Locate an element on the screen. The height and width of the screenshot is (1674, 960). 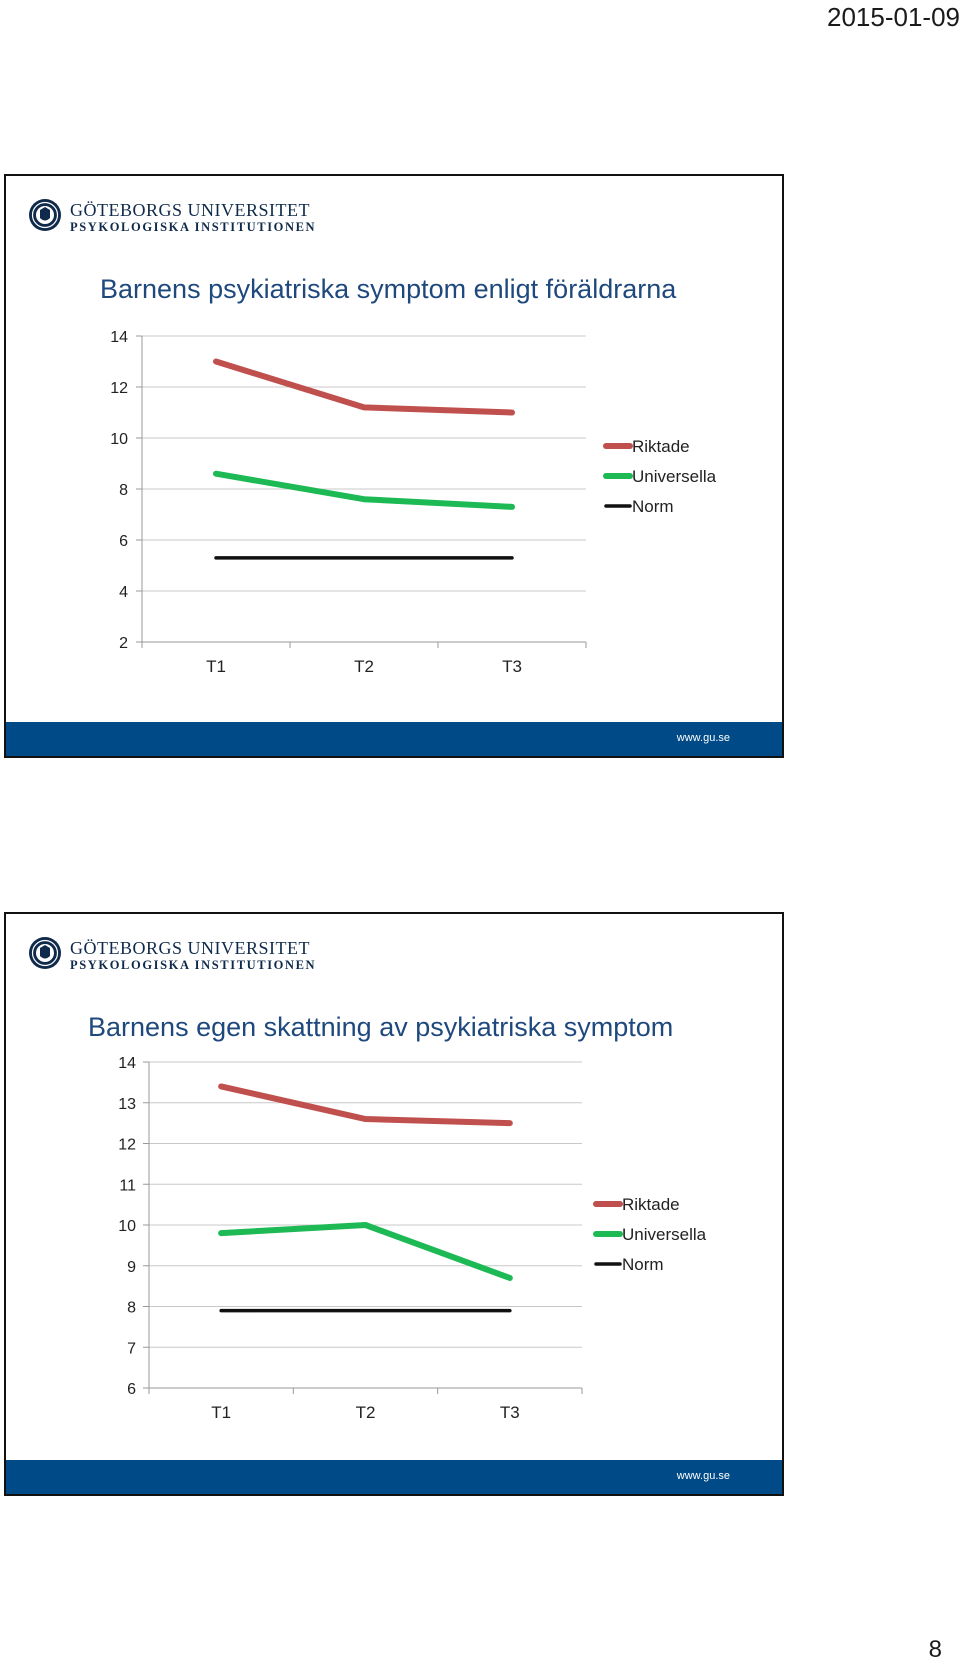
y-tick-label: 2 is located at coordinates (123, 643).